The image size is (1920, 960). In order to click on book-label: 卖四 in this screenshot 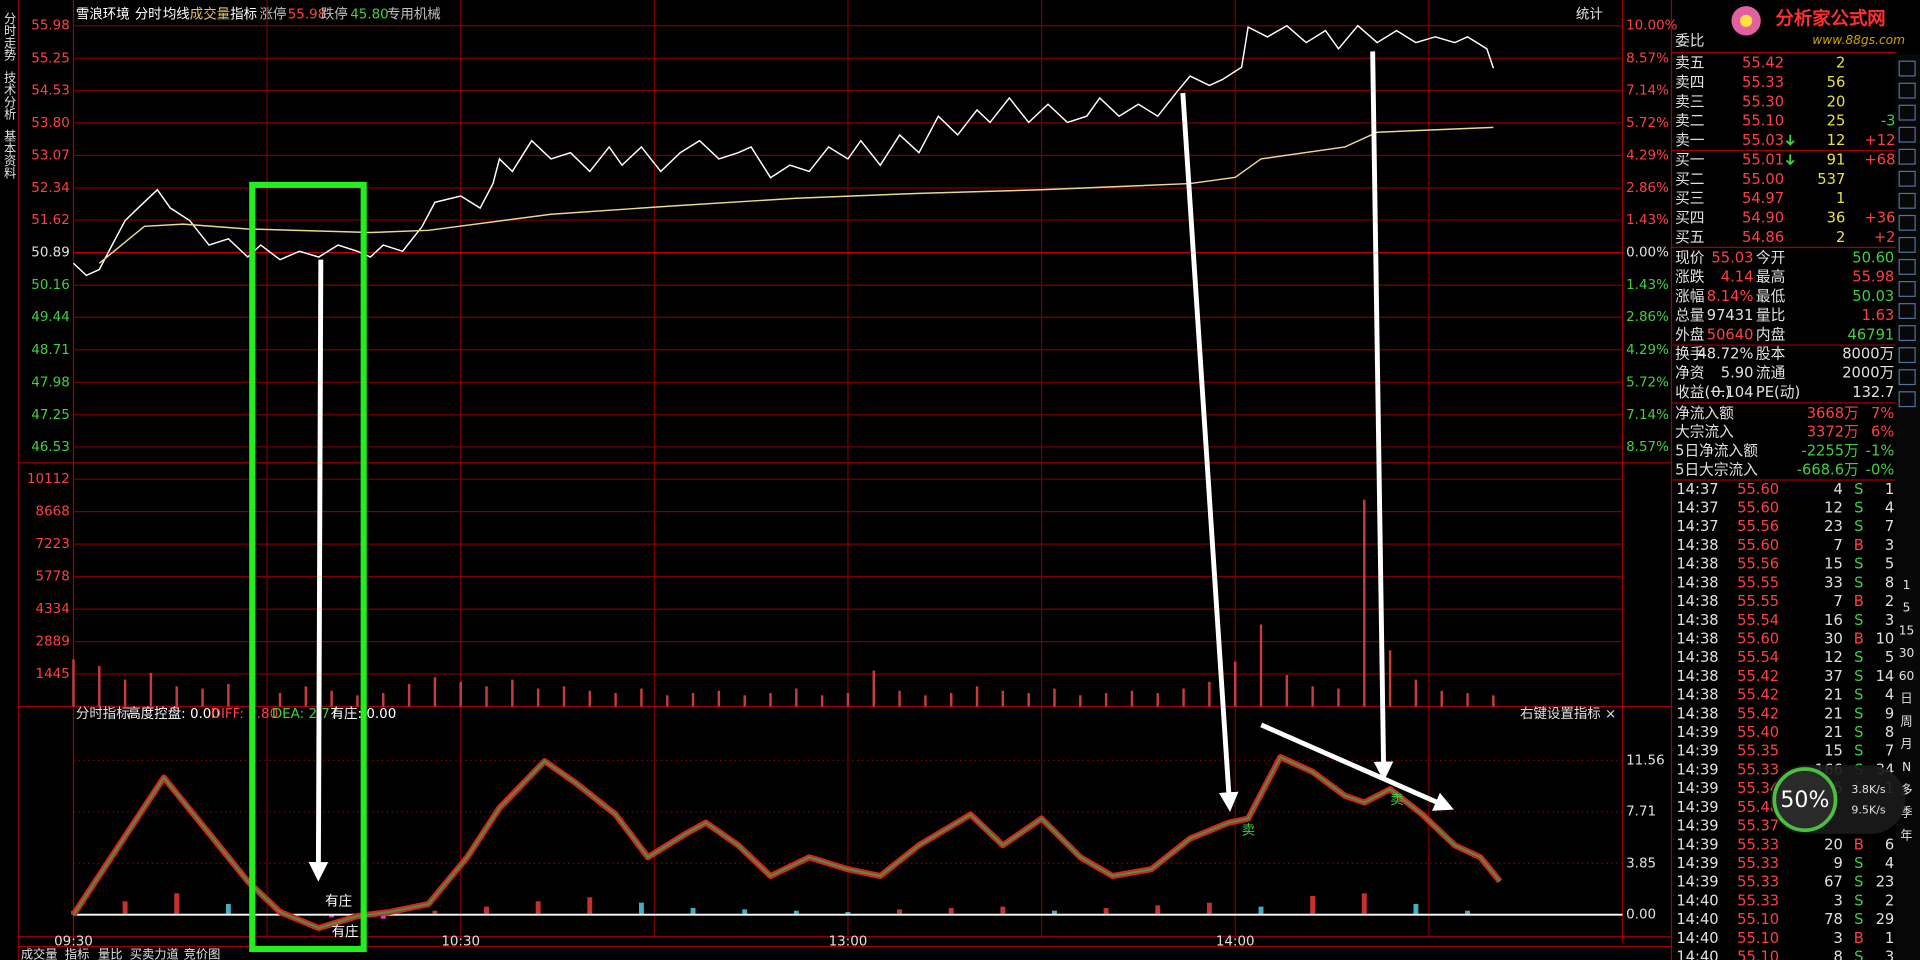, I will do `click(1689, 82)`.